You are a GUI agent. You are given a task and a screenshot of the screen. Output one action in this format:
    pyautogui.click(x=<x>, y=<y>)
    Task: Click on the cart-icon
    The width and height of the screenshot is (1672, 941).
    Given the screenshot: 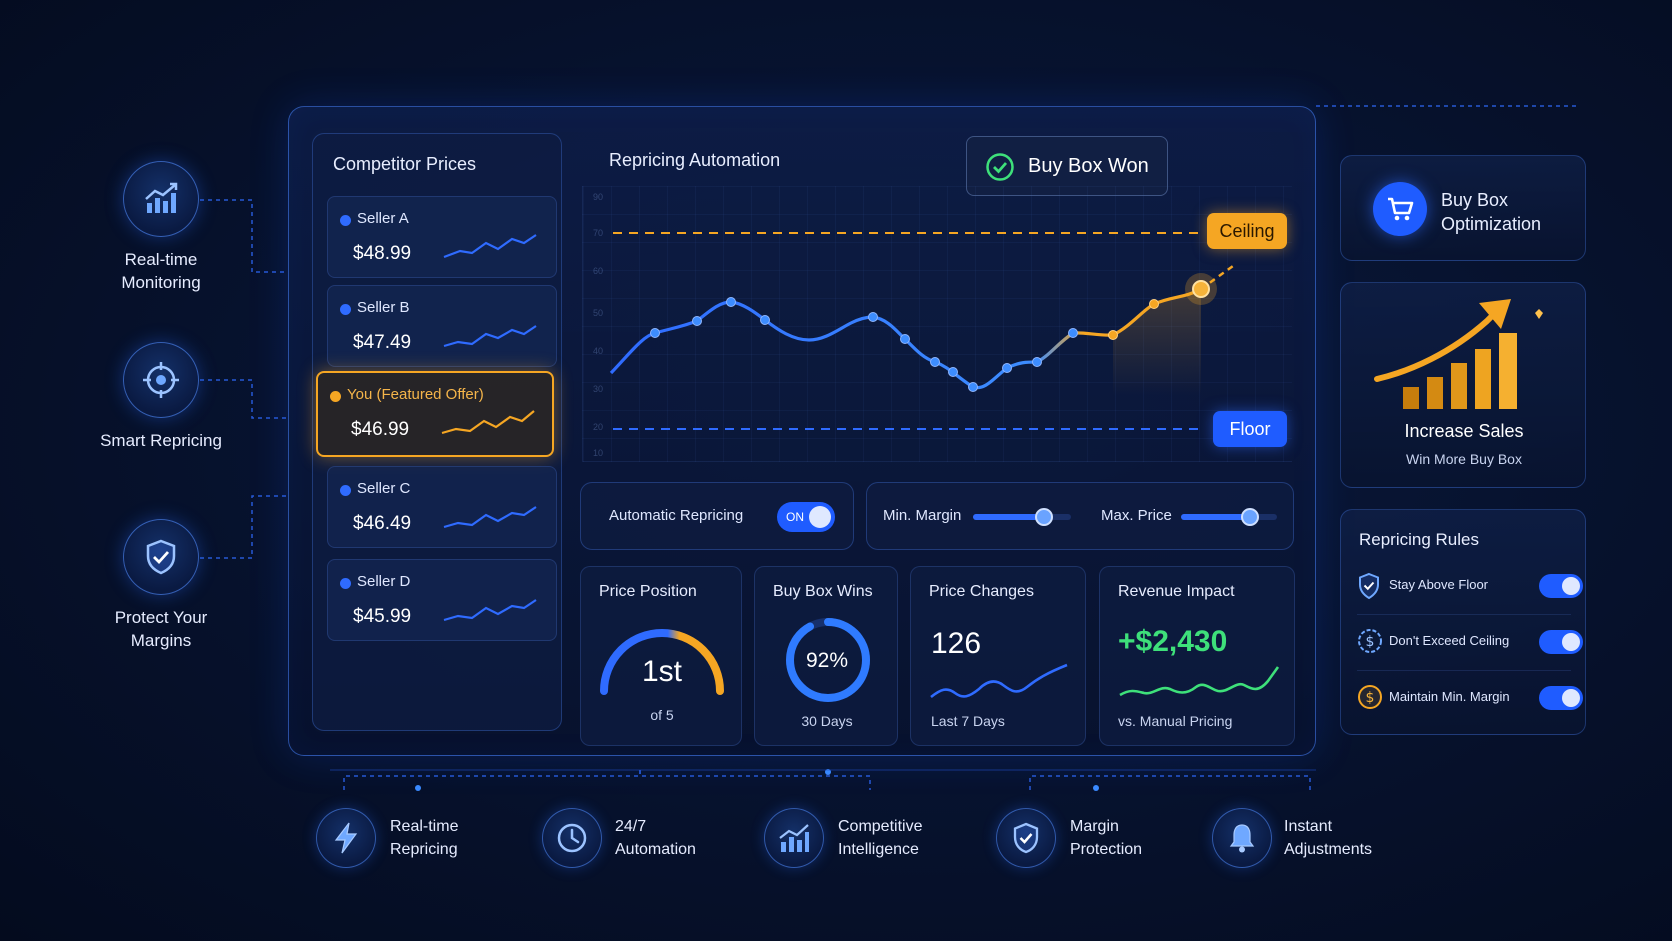 What is the action you would take?
    pyautogui.click(x=1400, y=209)
    